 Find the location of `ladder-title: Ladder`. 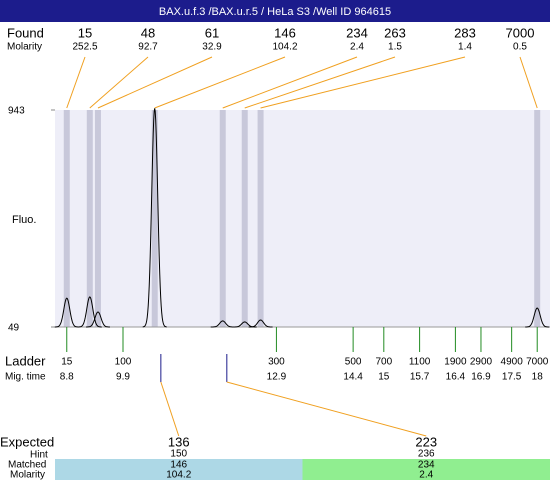

ladder-title: Ladder is located at coordinates (25, 360).